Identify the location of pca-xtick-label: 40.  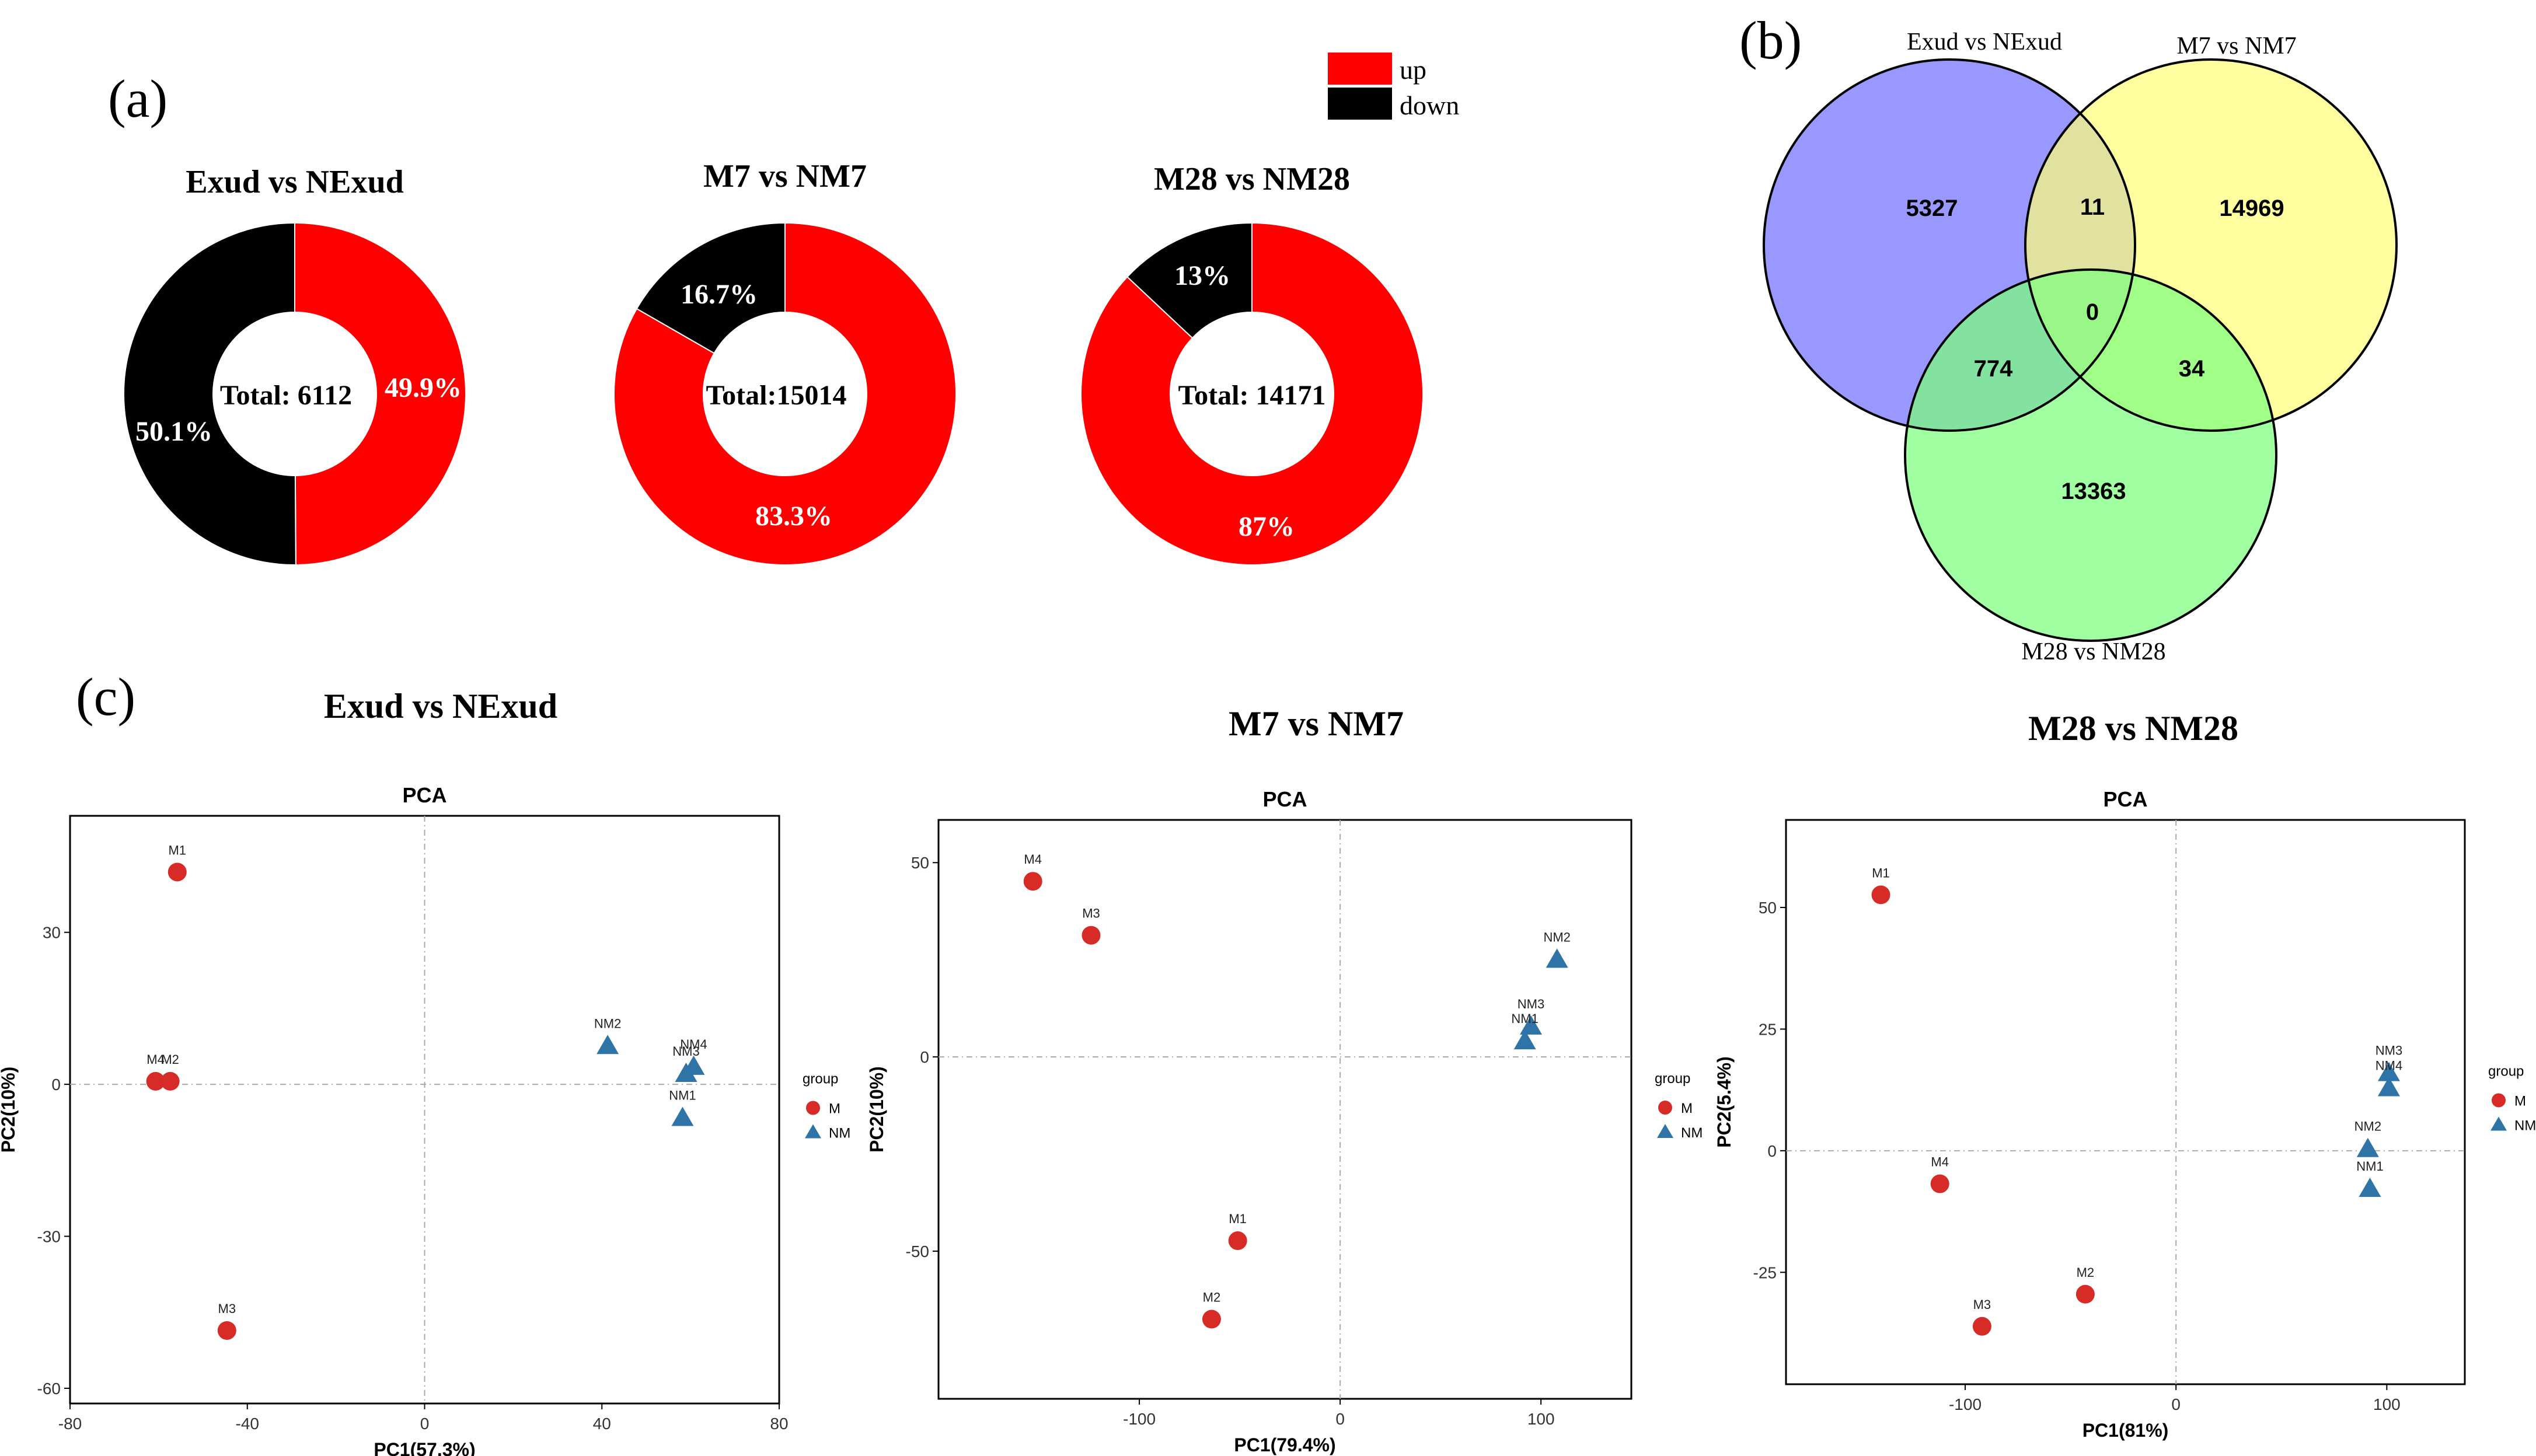
(602, 1424).